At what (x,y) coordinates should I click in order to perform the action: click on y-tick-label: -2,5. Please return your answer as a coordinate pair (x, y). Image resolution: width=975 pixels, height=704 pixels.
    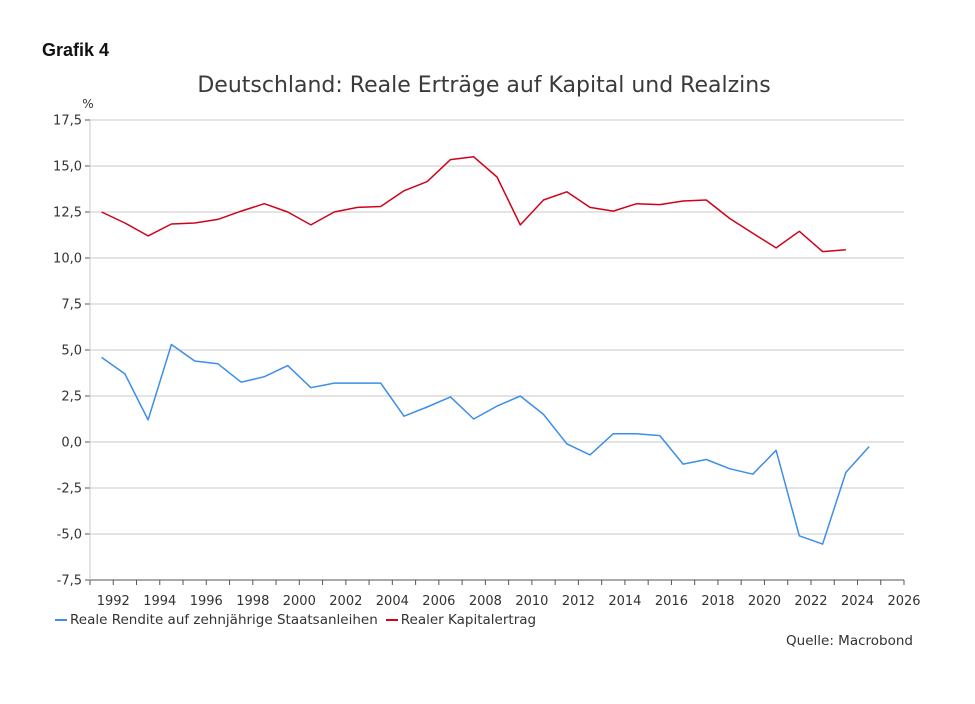
    Looking at the image, I should click on (69, 489).